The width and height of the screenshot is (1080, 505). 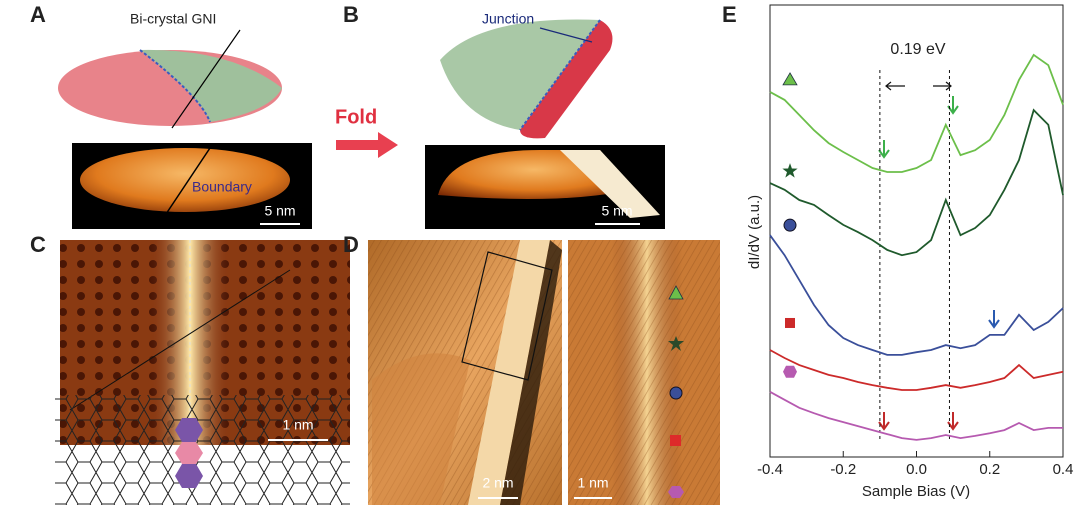 What do you see at coordinates (507, 316) in the screenshot?
I see `zoom-box` at bounding box center [507, 316].